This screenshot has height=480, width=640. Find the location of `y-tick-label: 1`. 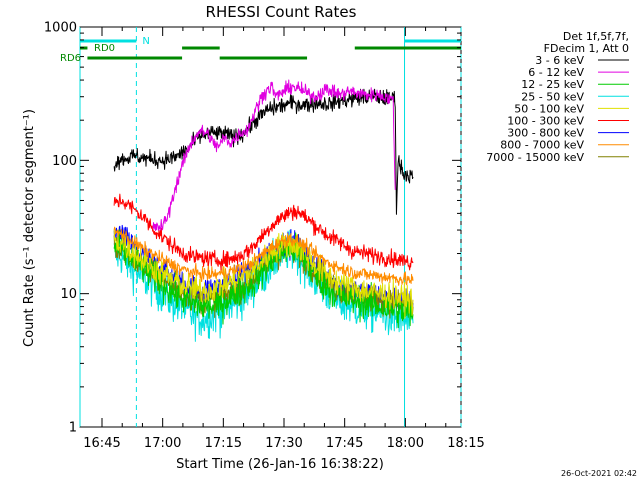

y-tick-label: 1 is located at coordinates (73, 428).